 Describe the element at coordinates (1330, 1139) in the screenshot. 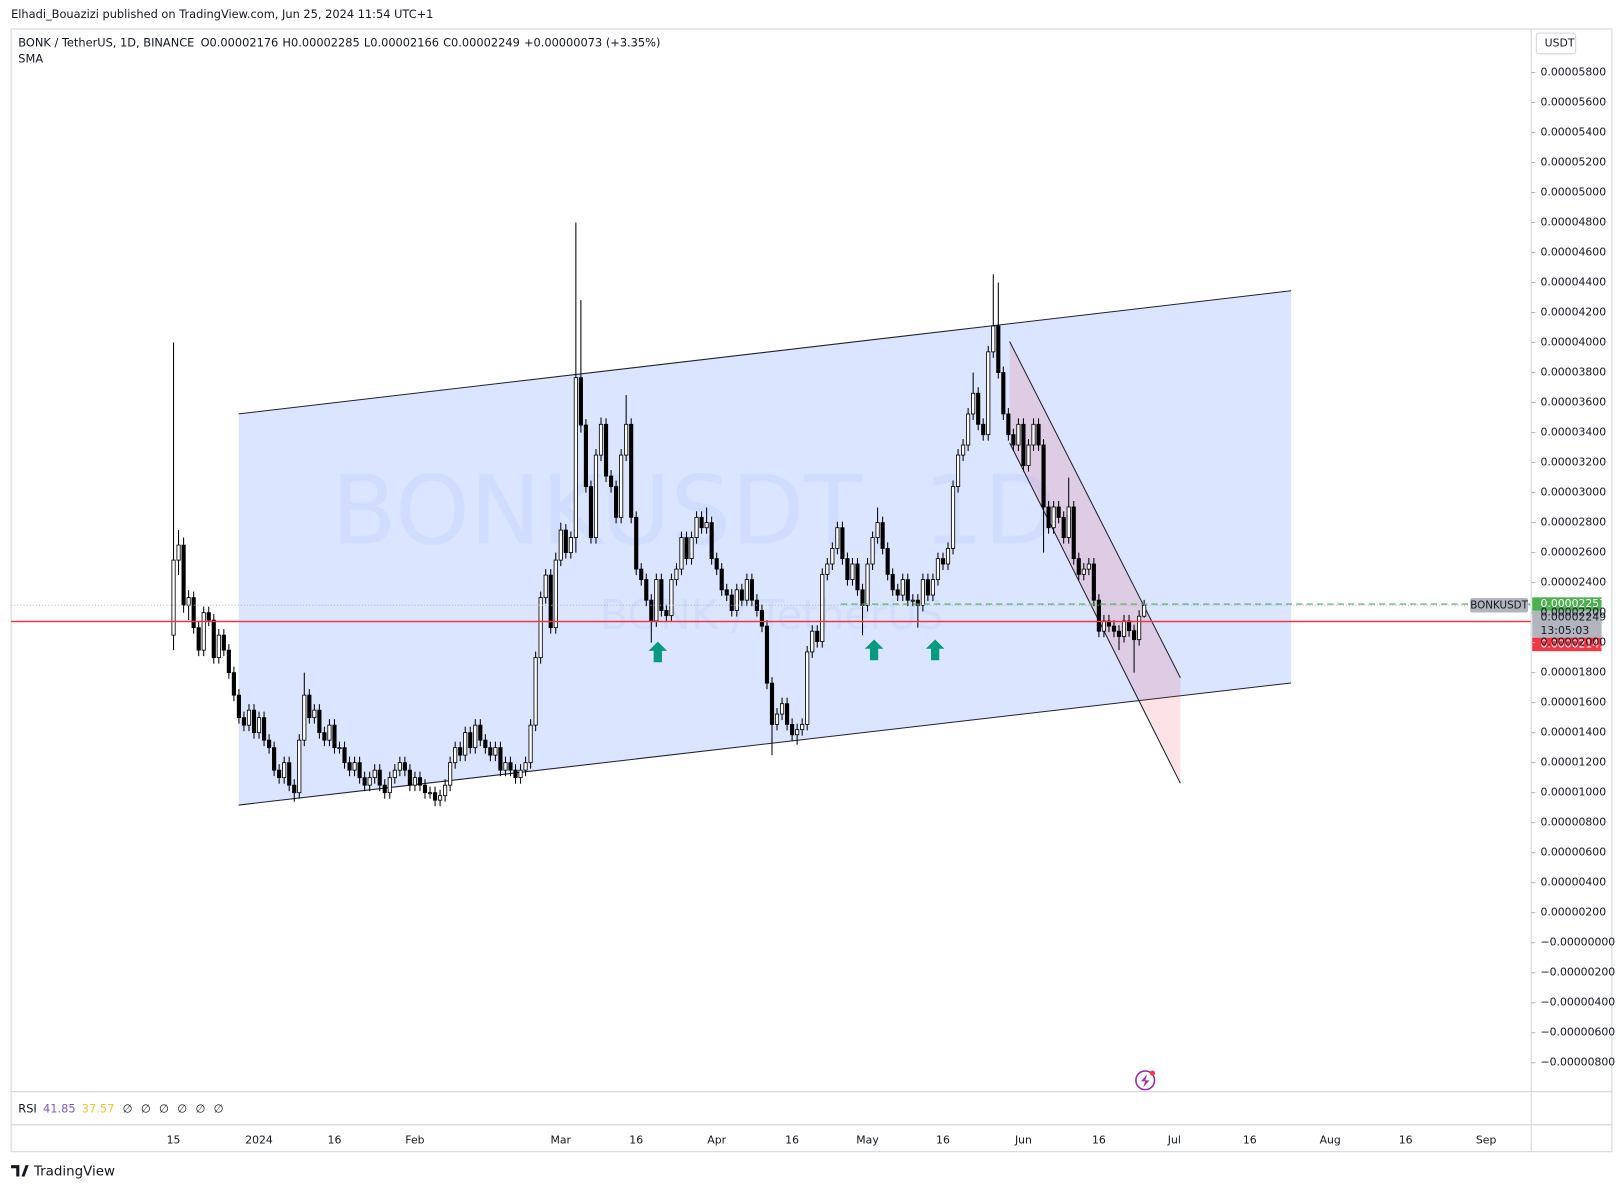

I see `x-tick-label: Aug` at that location.